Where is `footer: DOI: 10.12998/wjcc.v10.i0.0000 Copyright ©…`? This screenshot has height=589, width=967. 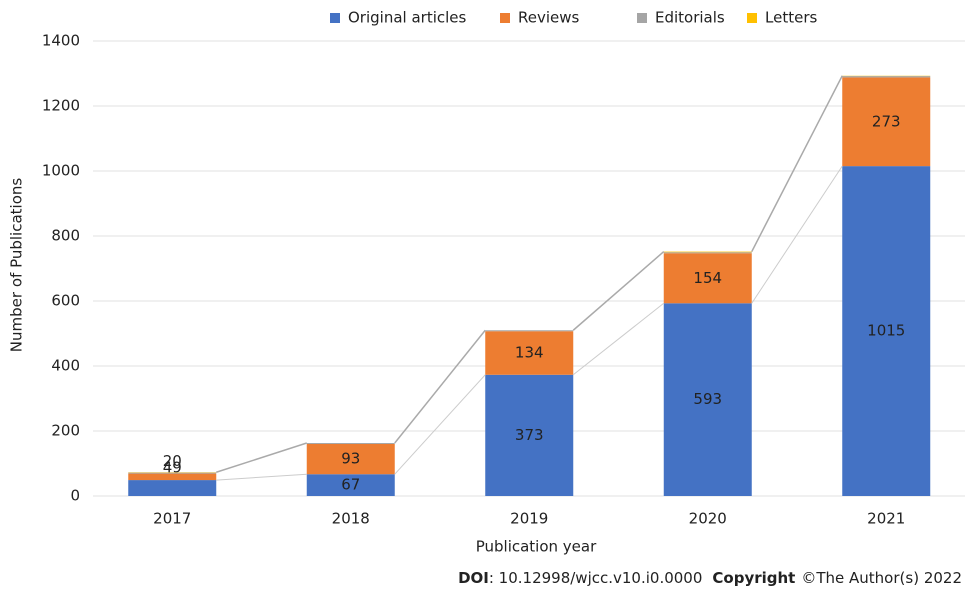 footer: DOI: 10.12998/wjcc.v10.i0.0000 Copyright ©… is located at coordinates (710, 578).